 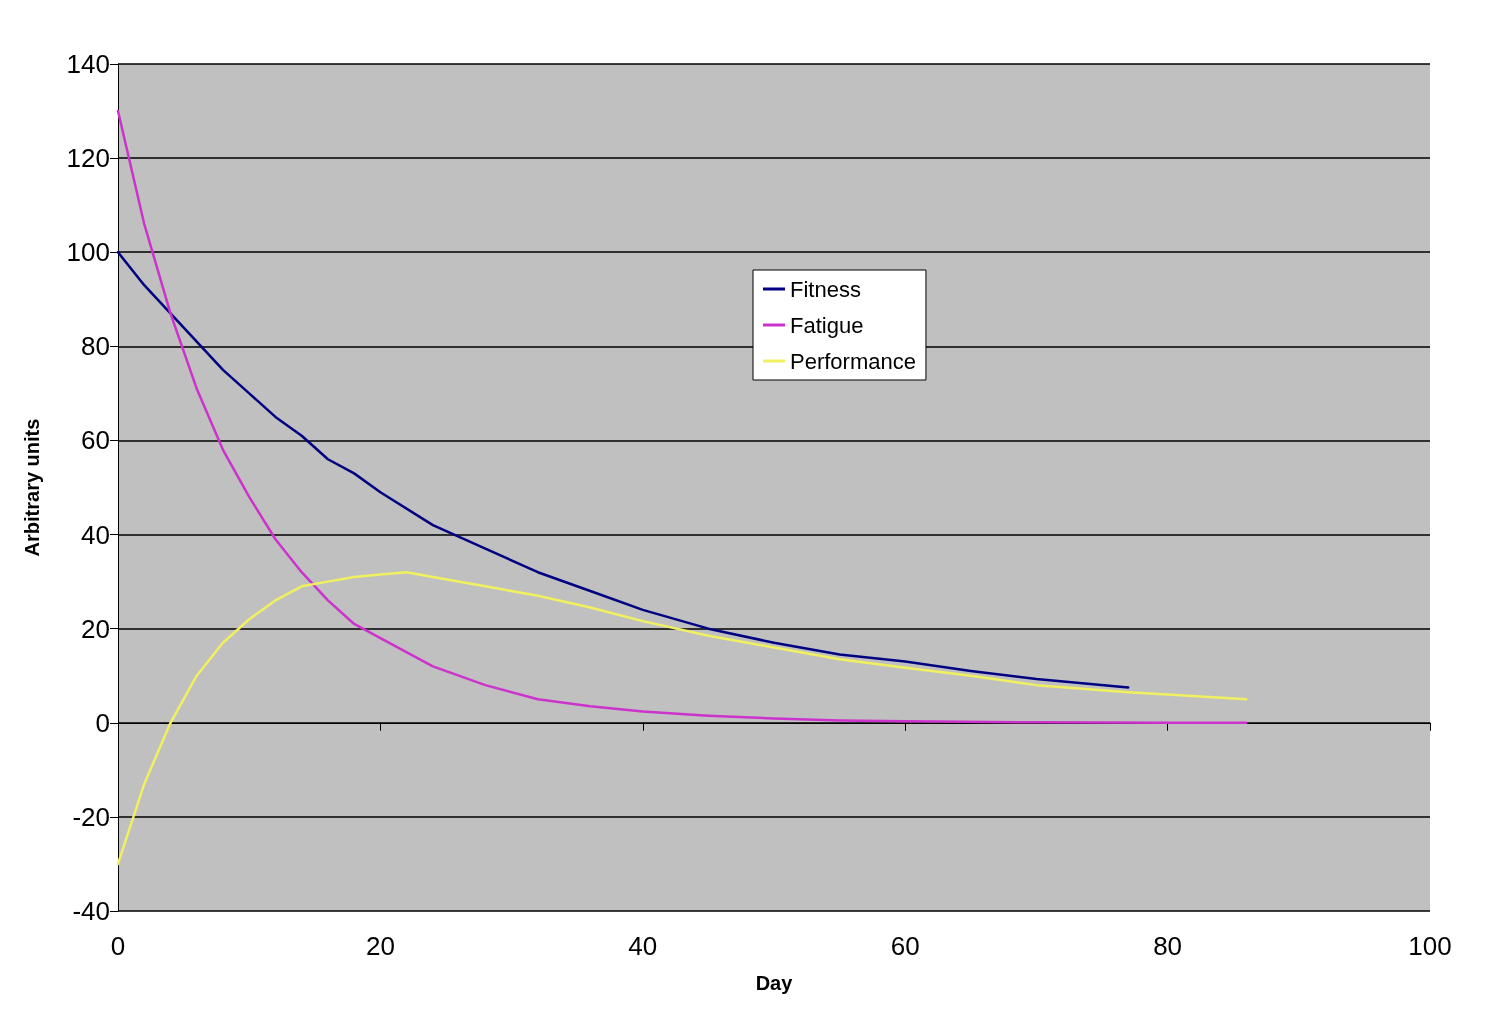 What do you see at coordinates (88, 158) in the screenshot?
I see `y-tick-label: 120` at bounding box center [88, 158].